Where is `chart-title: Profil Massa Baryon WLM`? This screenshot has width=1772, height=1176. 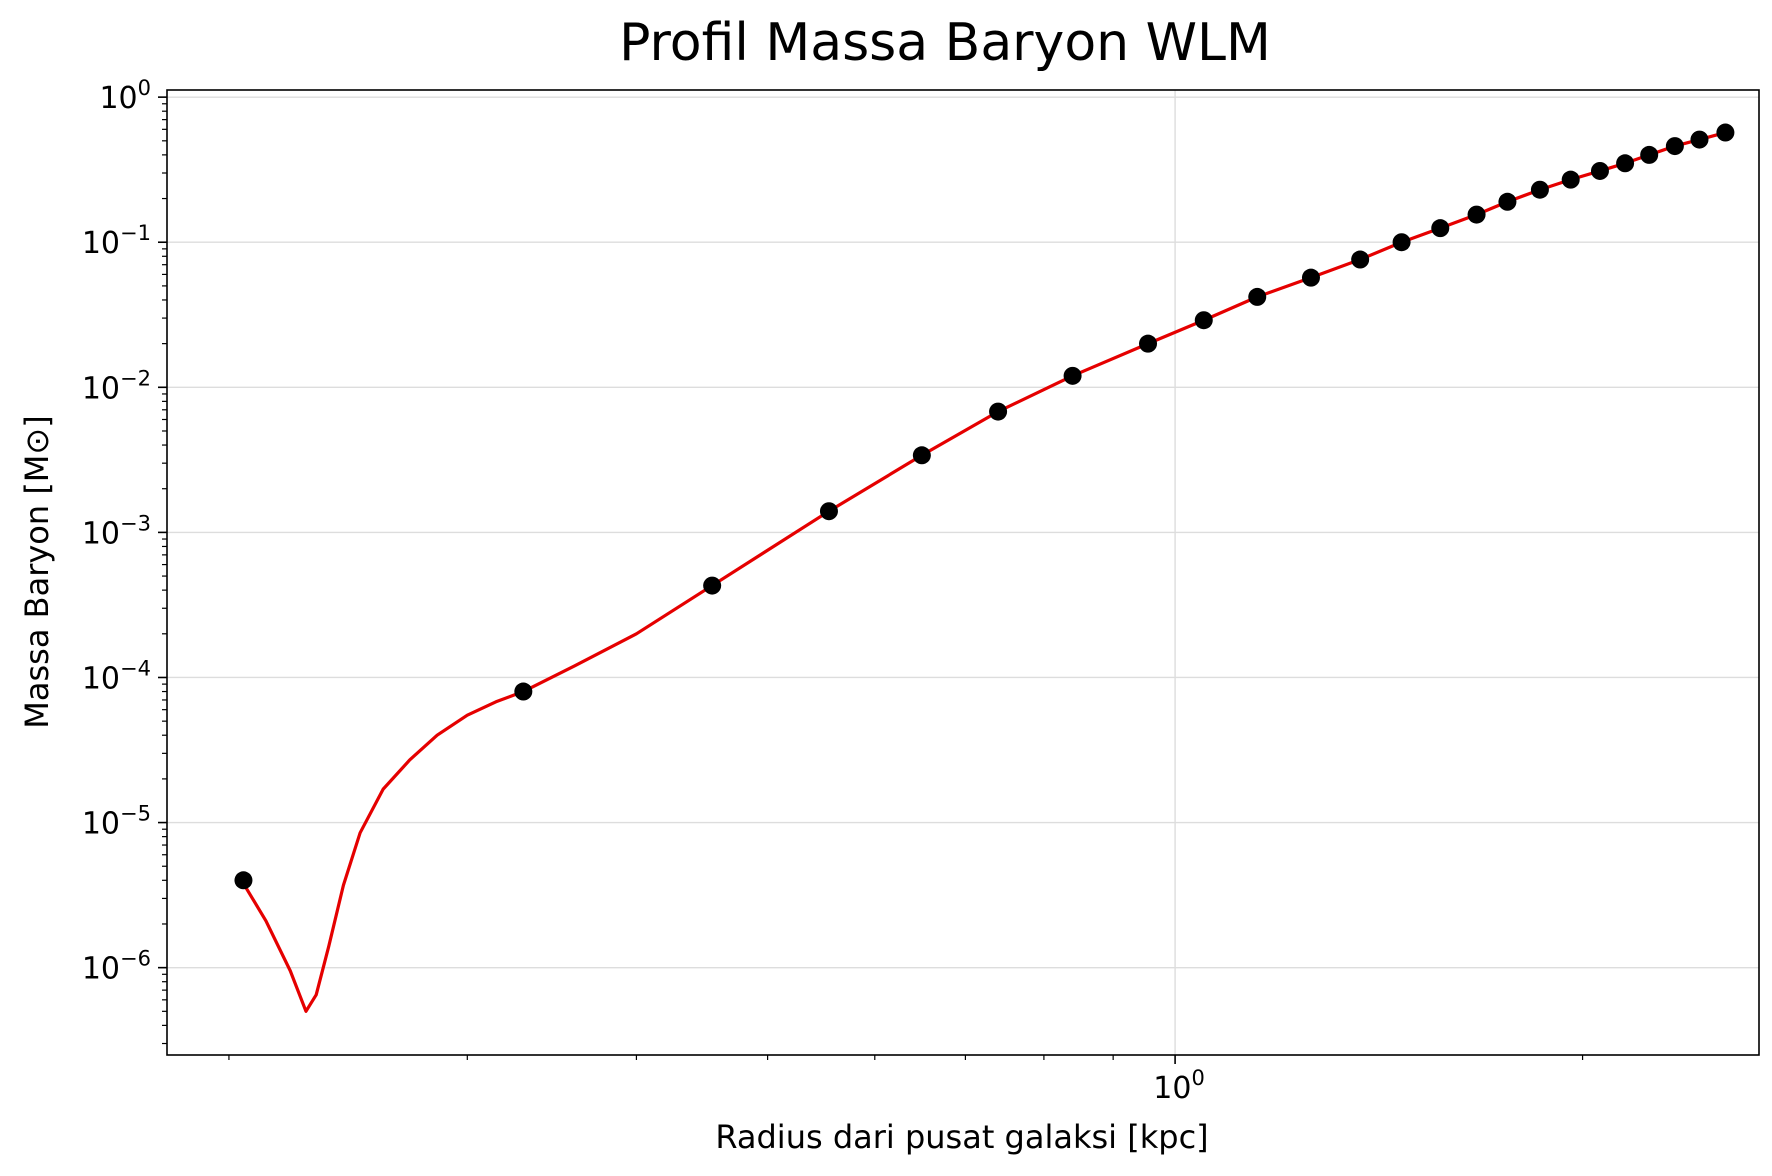
chart-title: Profil Massa Baryon WLM is located at coordinates (945, 43).